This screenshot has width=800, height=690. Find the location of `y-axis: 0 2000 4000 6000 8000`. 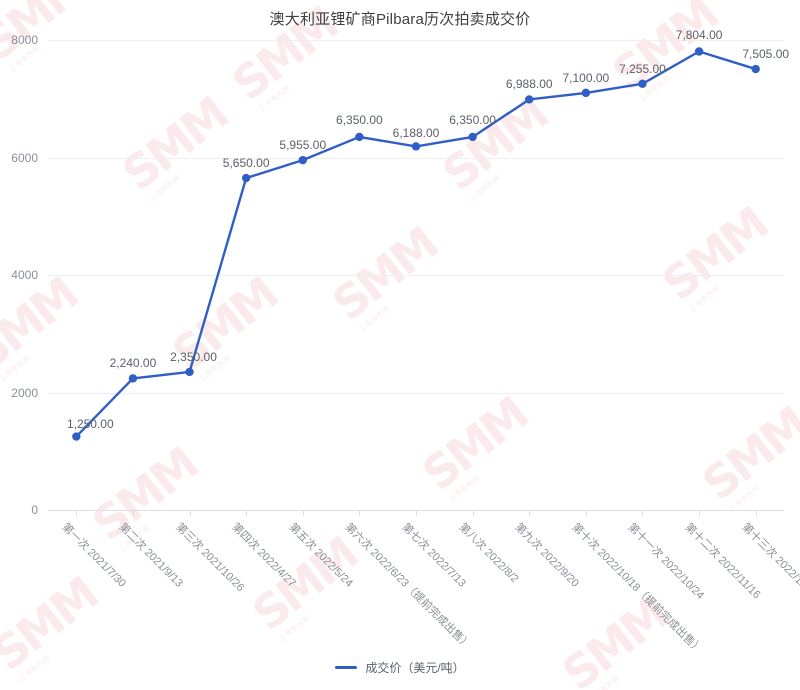

y-axis: 0 2000 4000 6000 8000 is located at coordinates (22, 275).